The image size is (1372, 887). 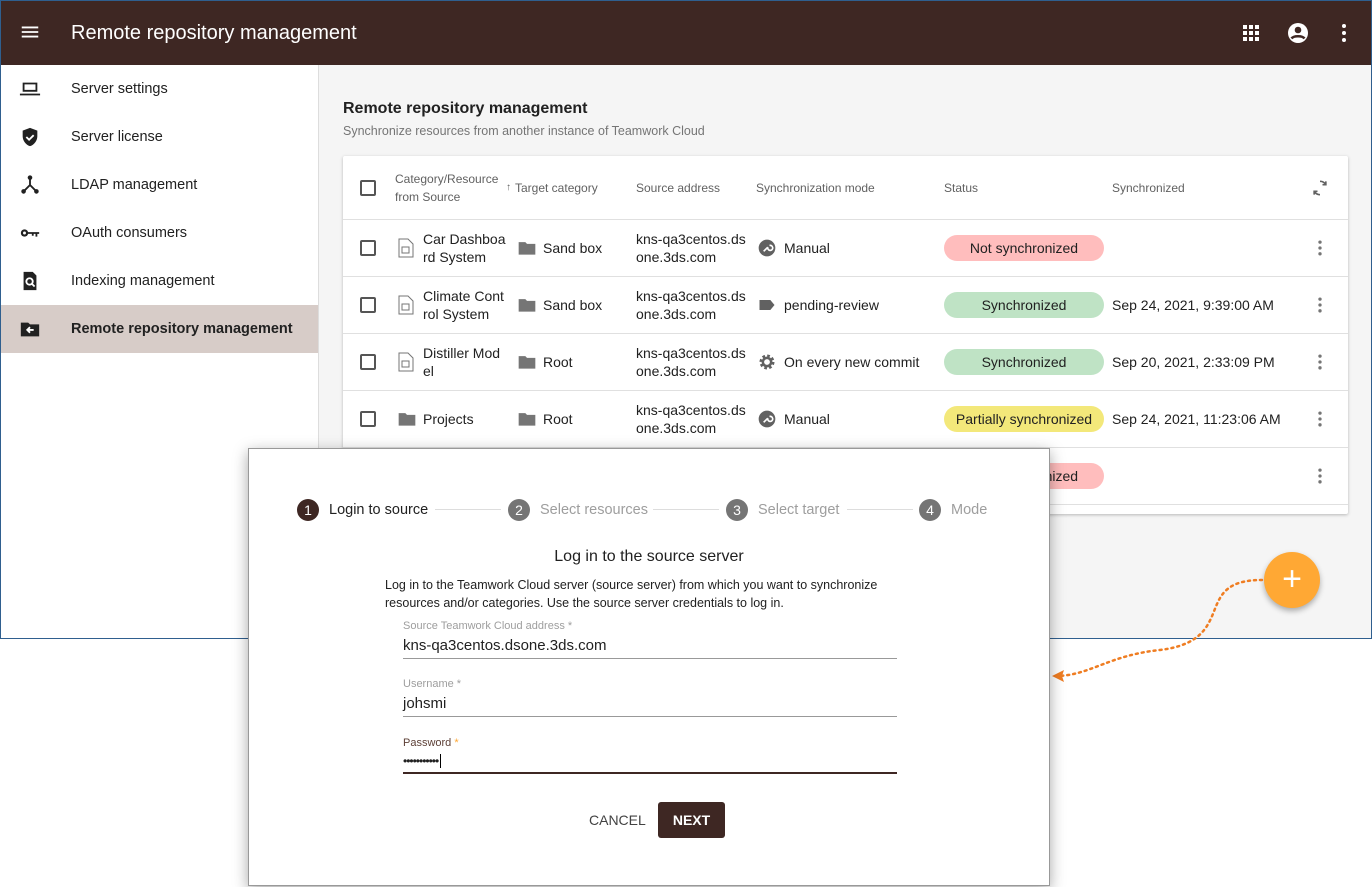 What do you see at coordinates (30, 137) in the screenshot?
I see `shield-check-icon` at bounding box center [30, 137].